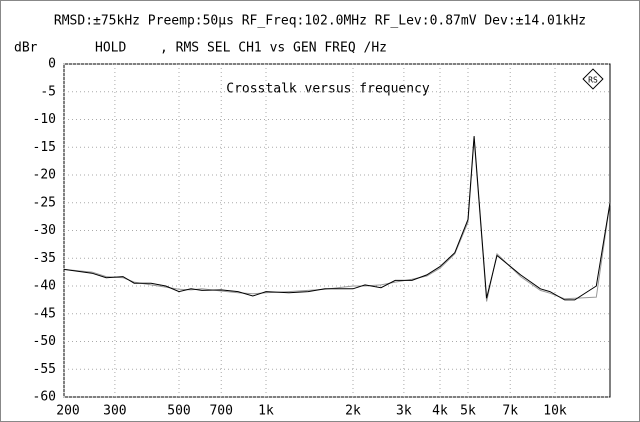 The image size is (640, 422). What do you see at coordinates (220, 411) in the screenshot?
I see `x-tick-label: 700` at bounding box center [220, 411].